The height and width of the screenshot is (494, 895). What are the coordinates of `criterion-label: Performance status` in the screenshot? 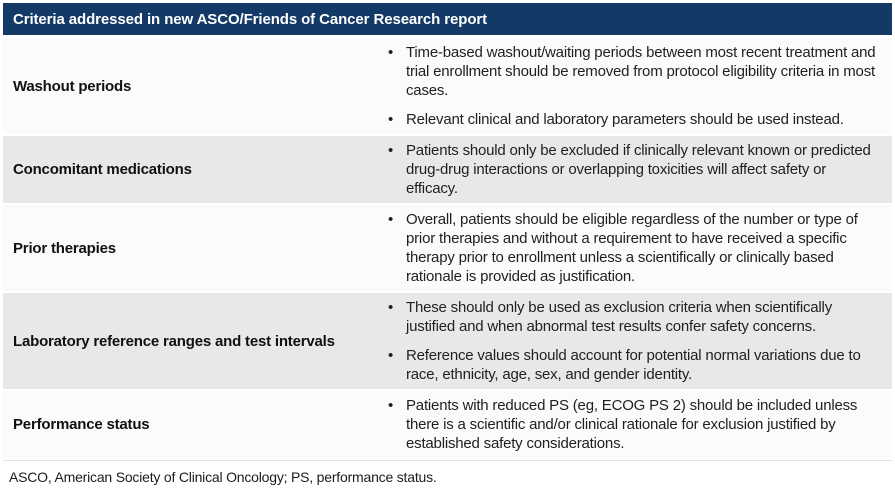 It's located at (81, 424).